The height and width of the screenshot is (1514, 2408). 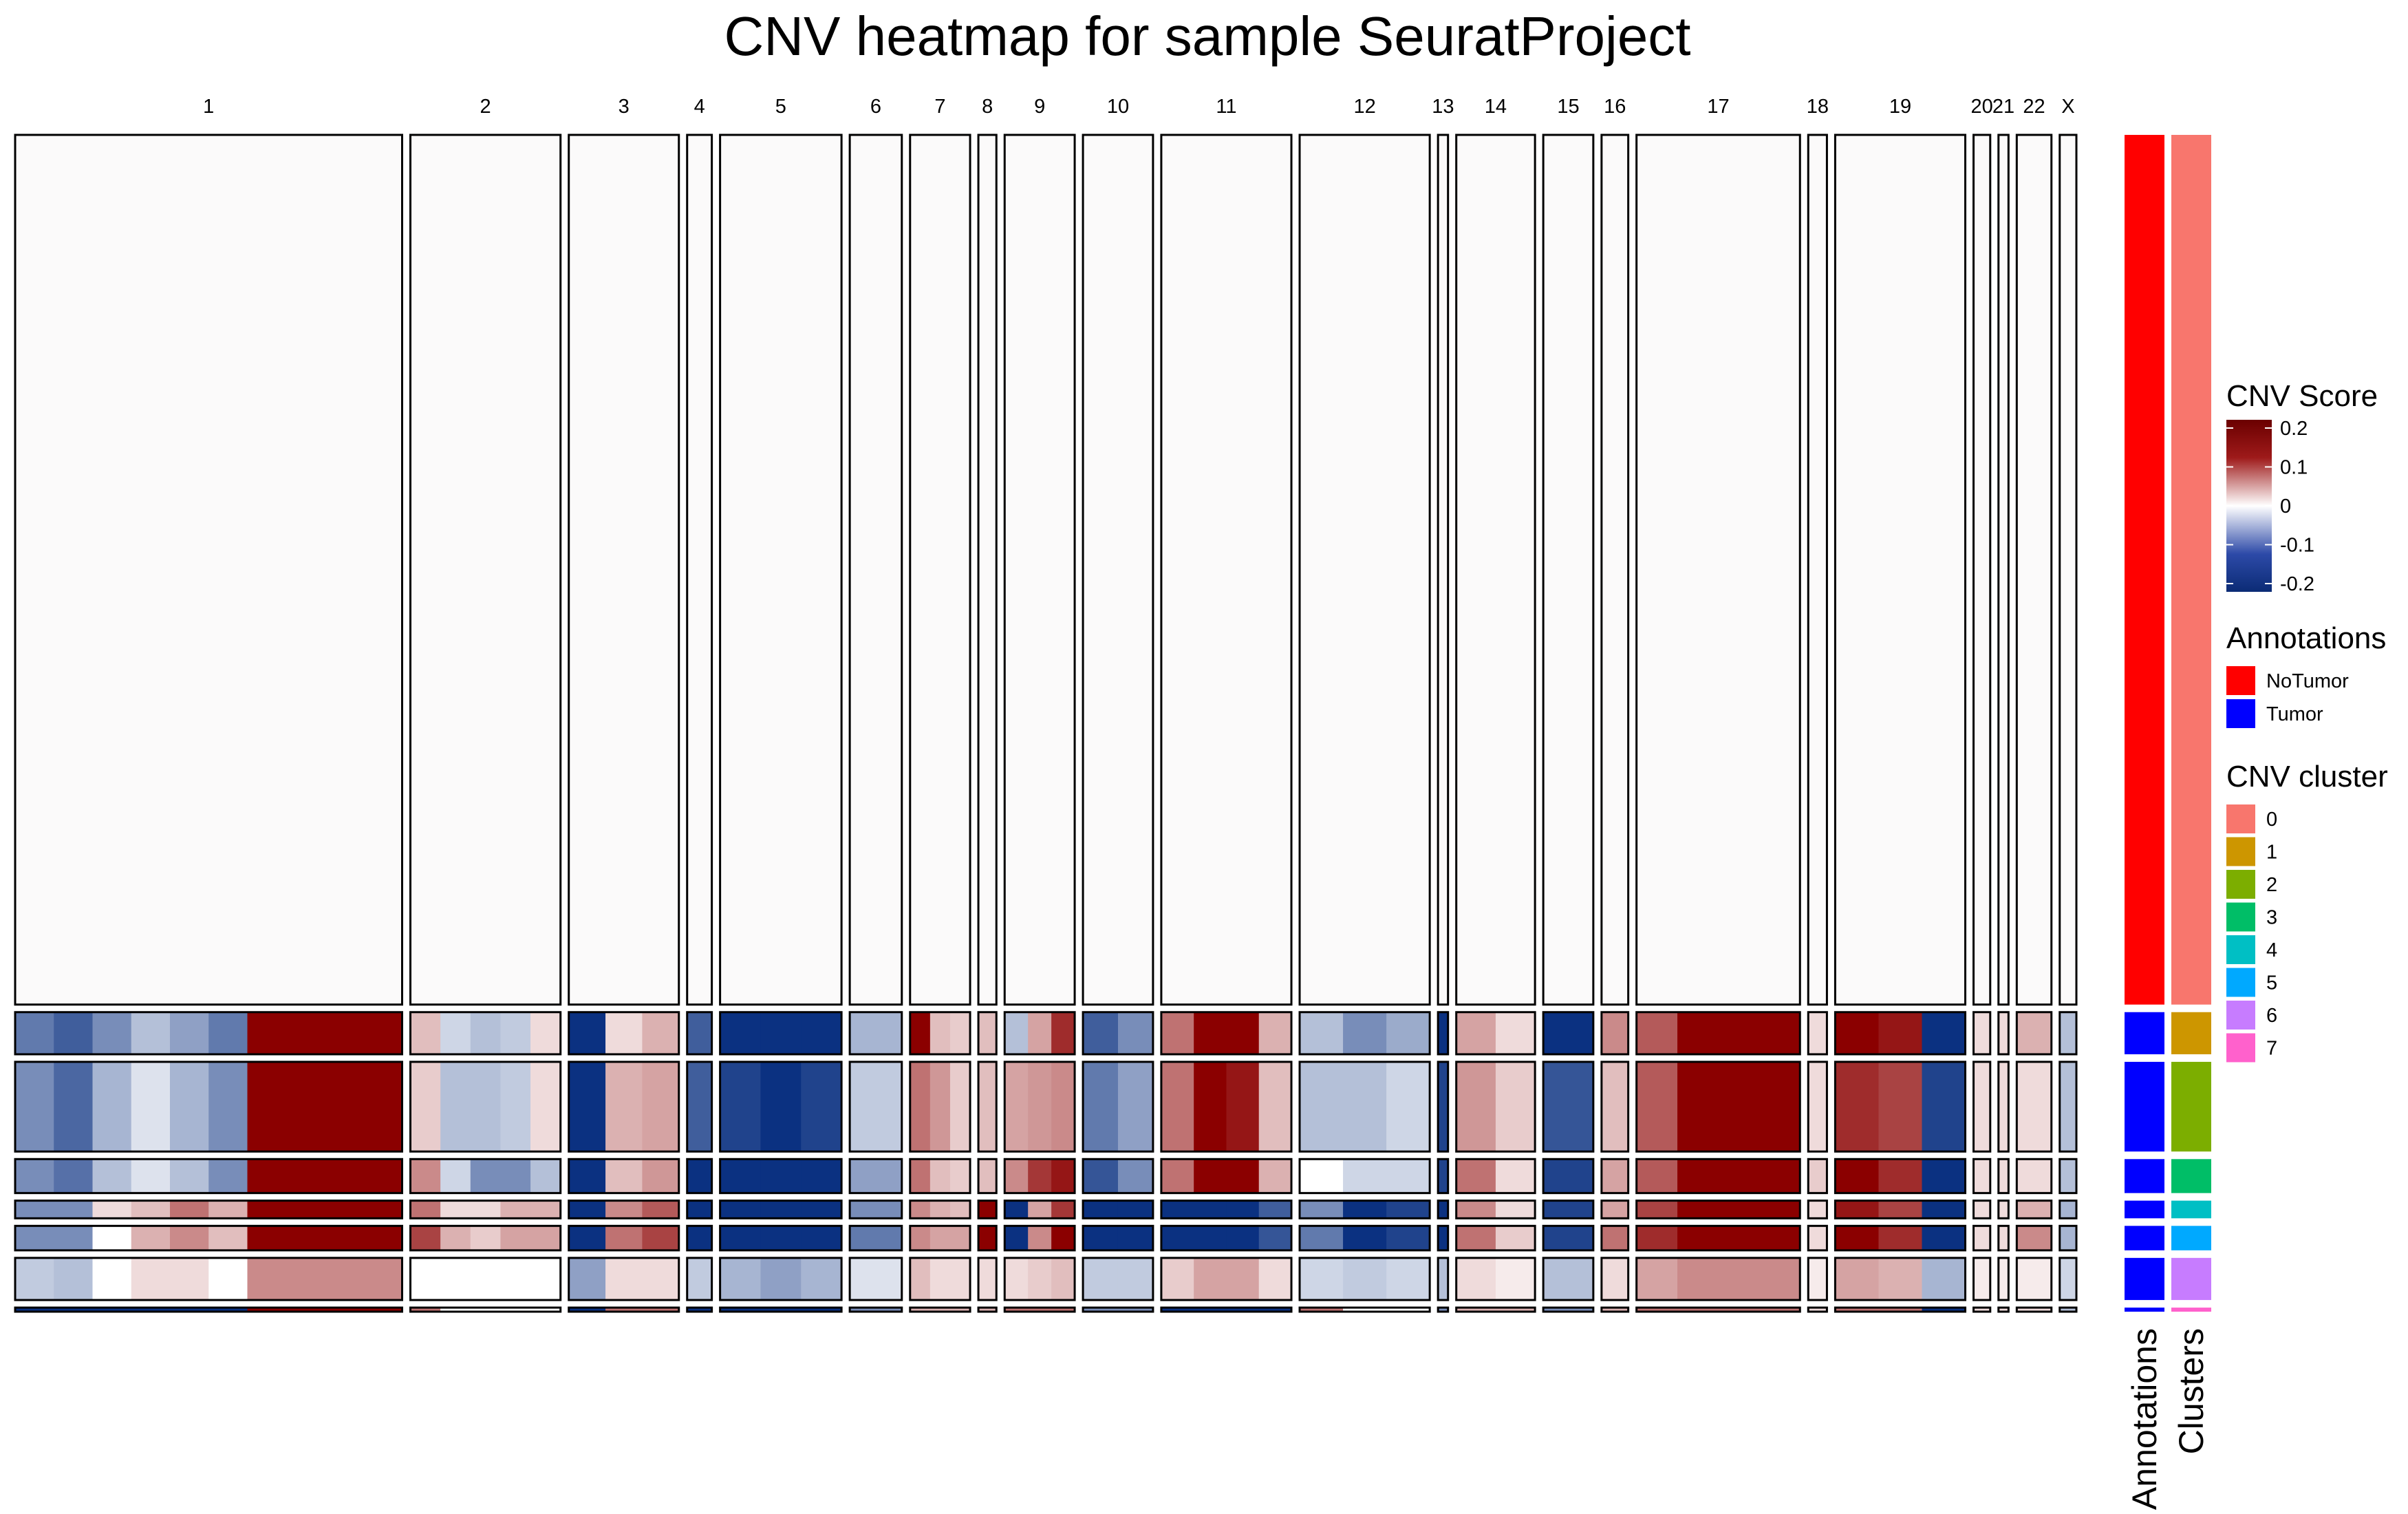 I want to click on cluster-legend-label: 4, so click(x=2271, y=950).